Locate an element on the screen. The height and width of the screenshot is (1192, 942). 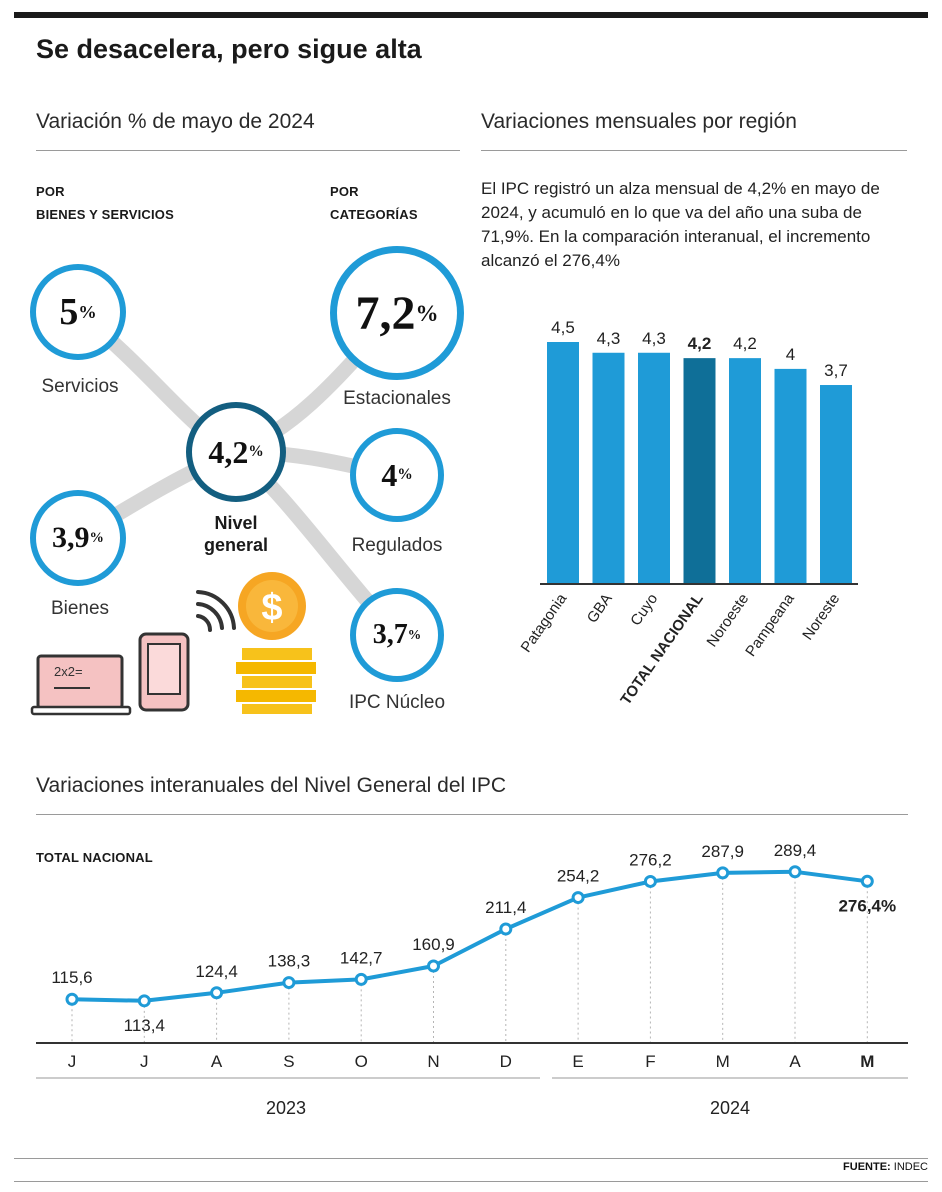
circle-servicios: 5% is located at coordinates (78, 312).